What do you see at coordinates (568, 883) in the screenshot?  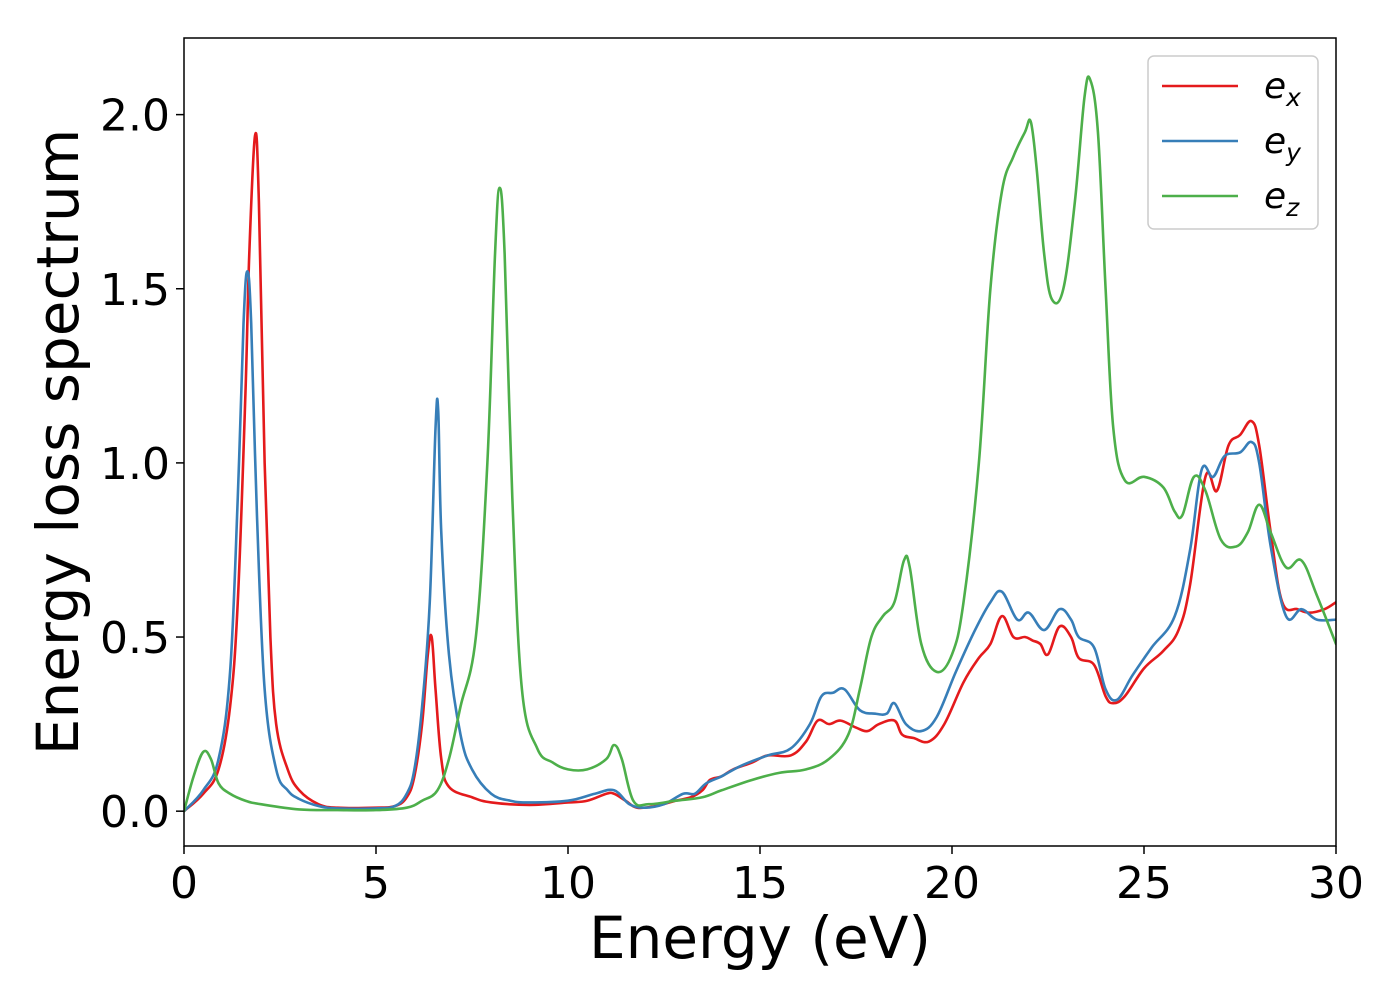 I see `x-tick-label: 10` at bounding box center [568, 883].